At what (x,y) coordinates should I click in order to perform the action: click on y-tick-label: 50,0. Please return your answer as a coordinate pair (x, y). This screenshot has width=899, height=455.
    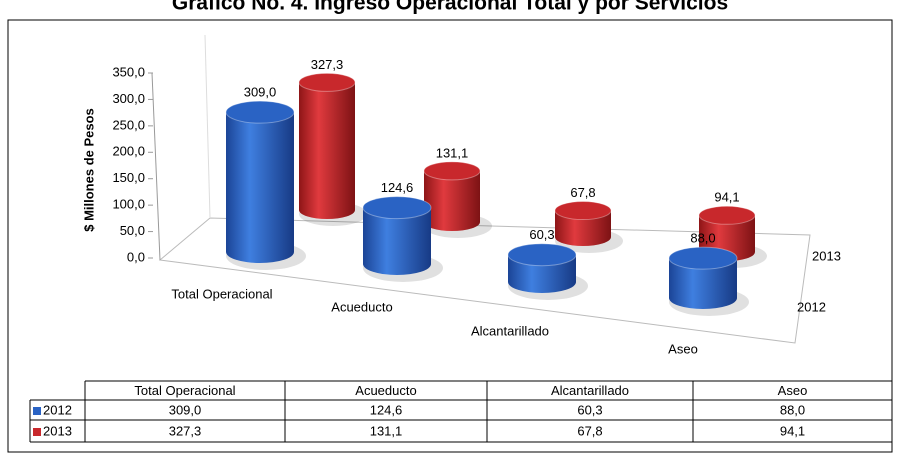
    Looking at the image, I should click on (132, 230).